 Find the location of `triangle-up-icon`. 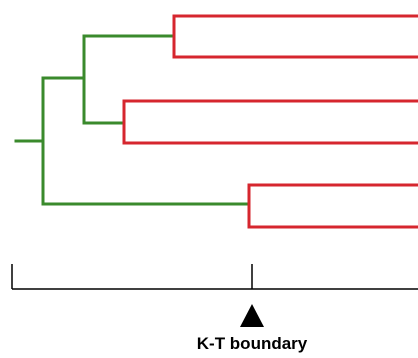

triangle-up-icon is located at coordinates (252, 315).